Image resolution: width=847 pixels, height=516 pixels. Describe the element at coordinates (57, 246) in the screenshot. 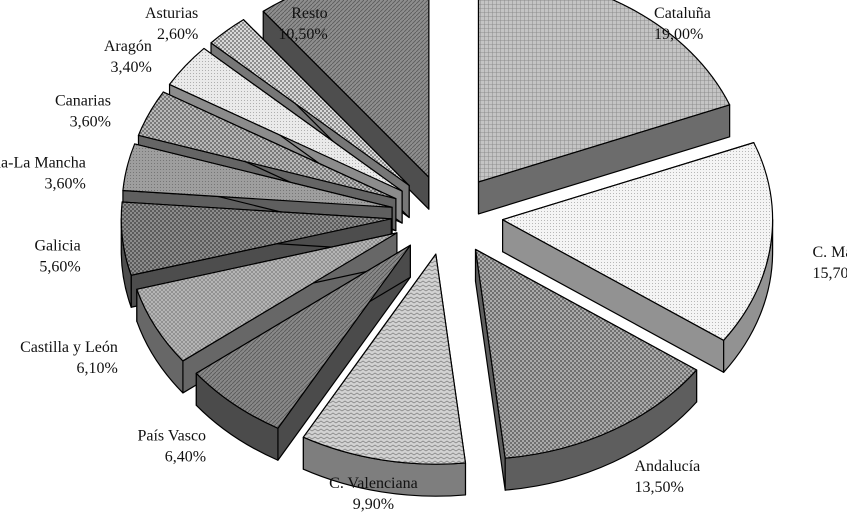

I see `slice-label: Galicia` at that location.